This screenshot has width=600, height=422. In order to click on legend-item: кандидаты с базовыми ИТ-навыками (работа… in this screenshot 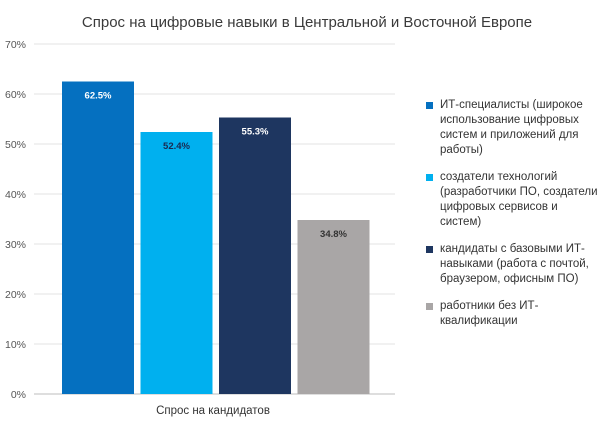, I will do `click(512, 264)`.